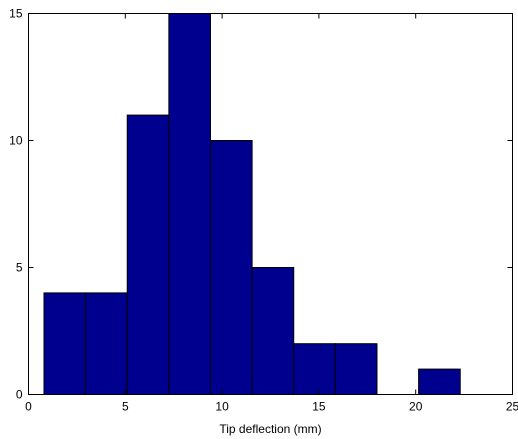  What do you see at coordinates (416, 407) in the screenshot?
I see `x-tick-label-20: 20` at bounding box center [416, 407].